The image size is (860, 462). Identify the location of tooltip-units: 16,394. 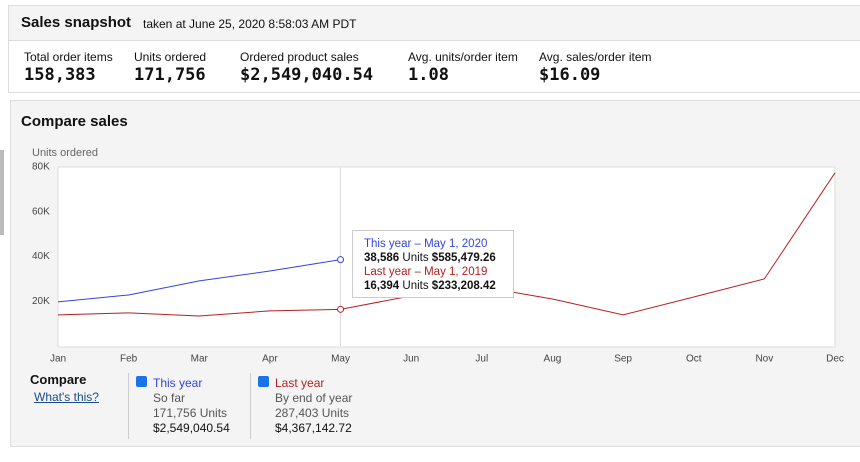
(382, 286).